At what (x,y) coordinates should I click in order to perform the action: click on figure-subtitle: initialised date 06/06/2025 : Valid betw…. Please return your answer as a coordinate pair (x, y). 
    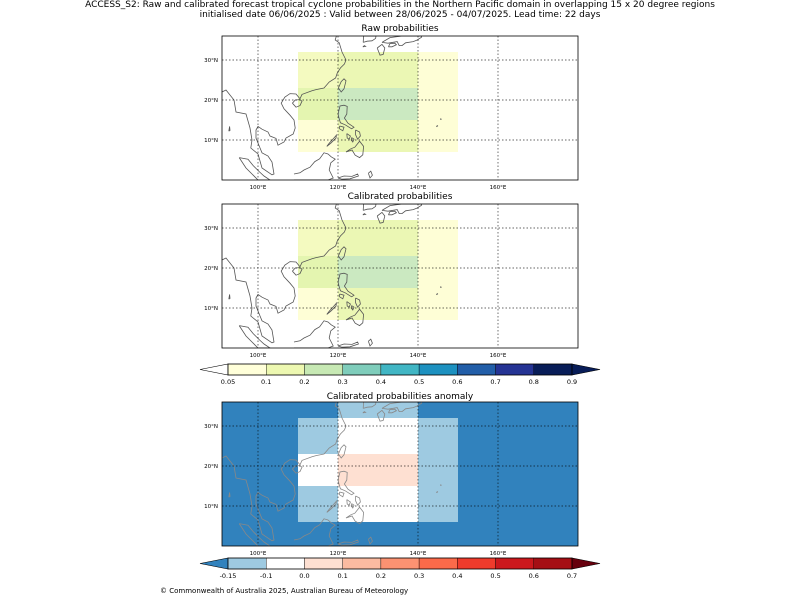
    Looking at the image, I should click on (400, 15).